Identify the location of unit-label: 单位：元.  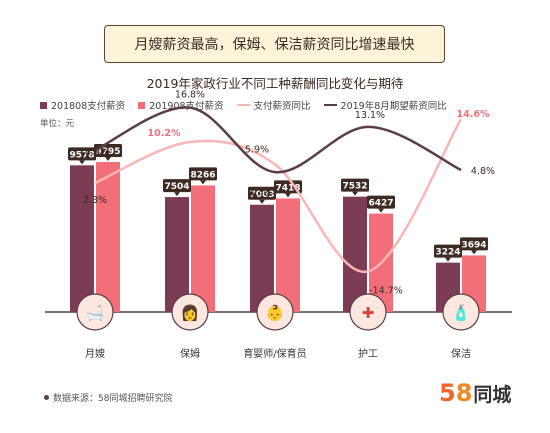
(57, 124).